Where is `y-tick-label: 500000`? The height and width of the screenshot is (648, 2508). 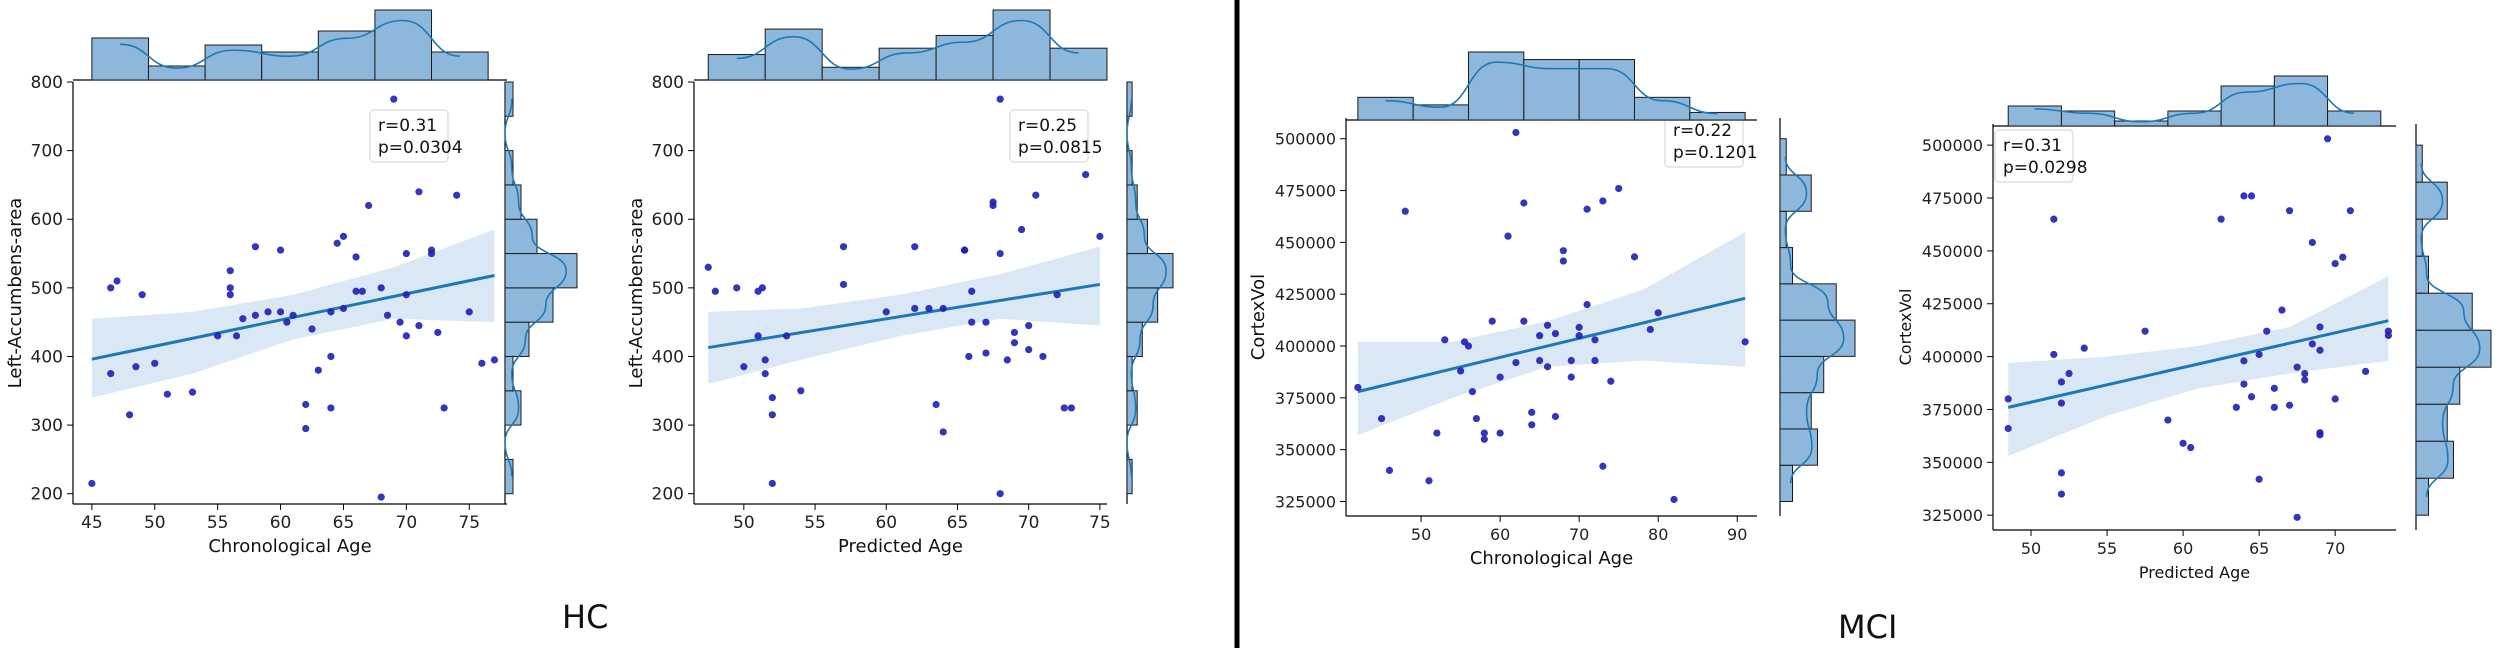
y-tick-label: 500000 is located at coordinates (1952, 145).